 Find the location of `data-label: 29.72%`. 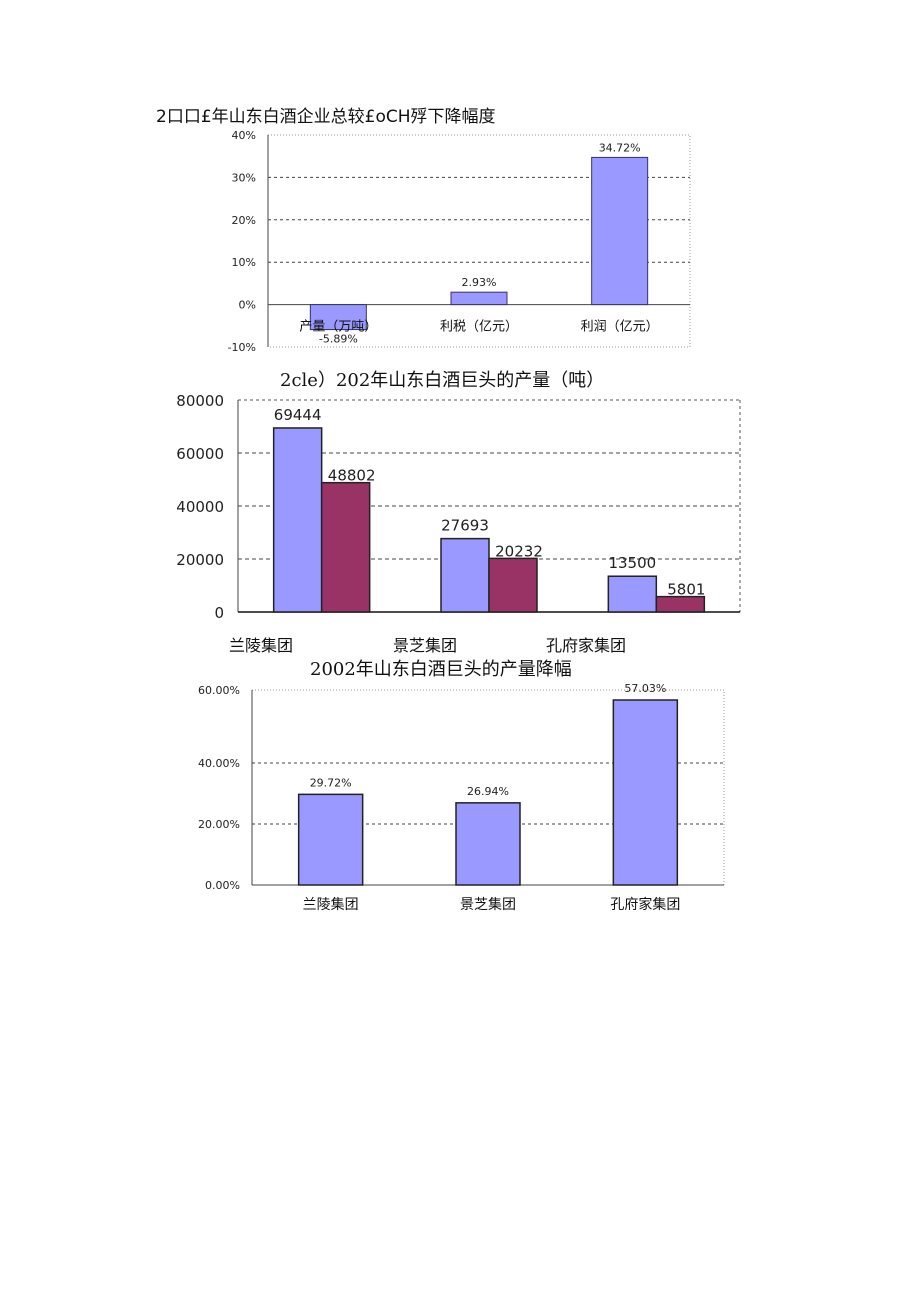

data-label: 29.72% is located at coordinates (331, 782).